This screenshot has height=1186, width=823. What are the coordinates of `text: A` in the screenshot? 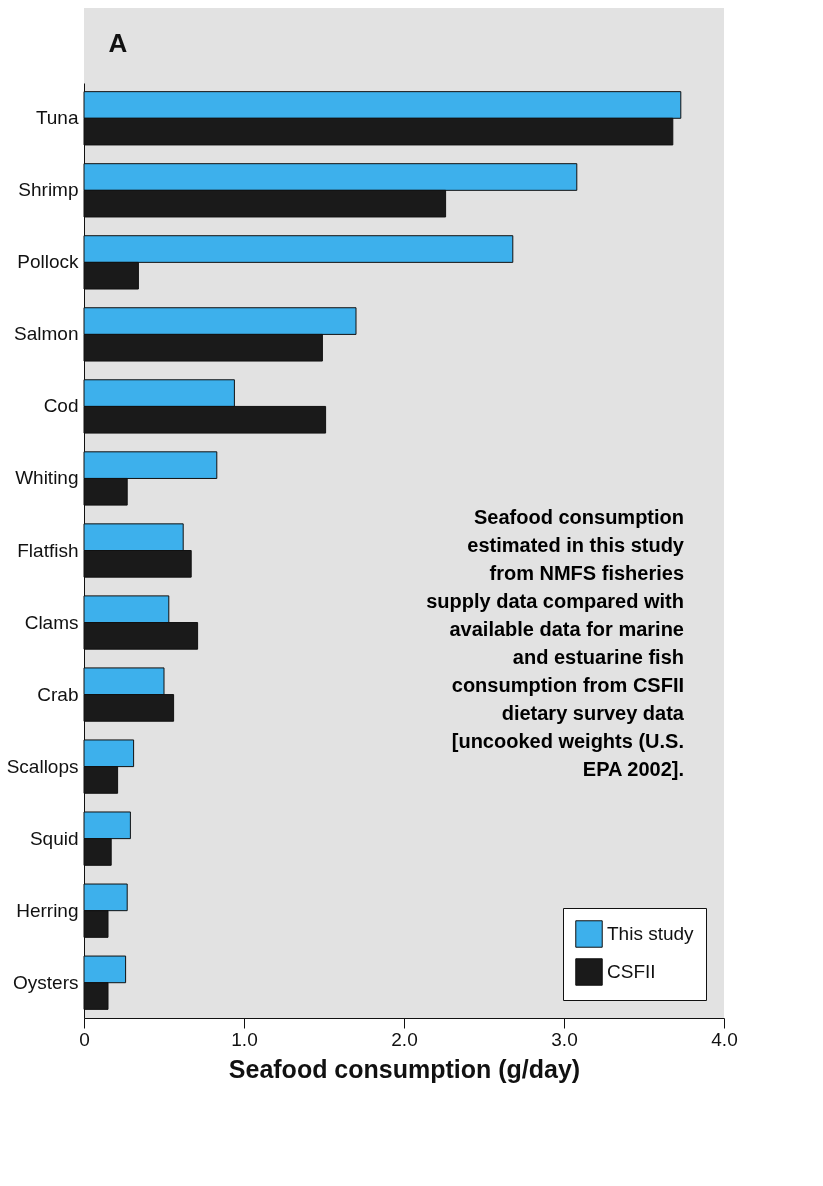 It's located at (118, 43).